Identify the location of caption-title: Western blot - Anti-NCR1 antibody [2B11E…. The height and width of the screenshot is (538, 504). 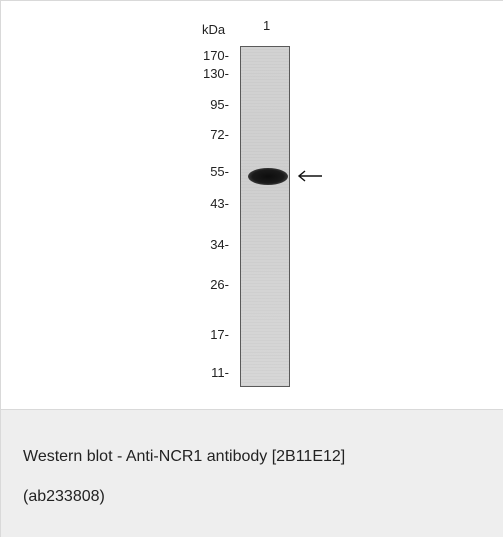
(184, 456).